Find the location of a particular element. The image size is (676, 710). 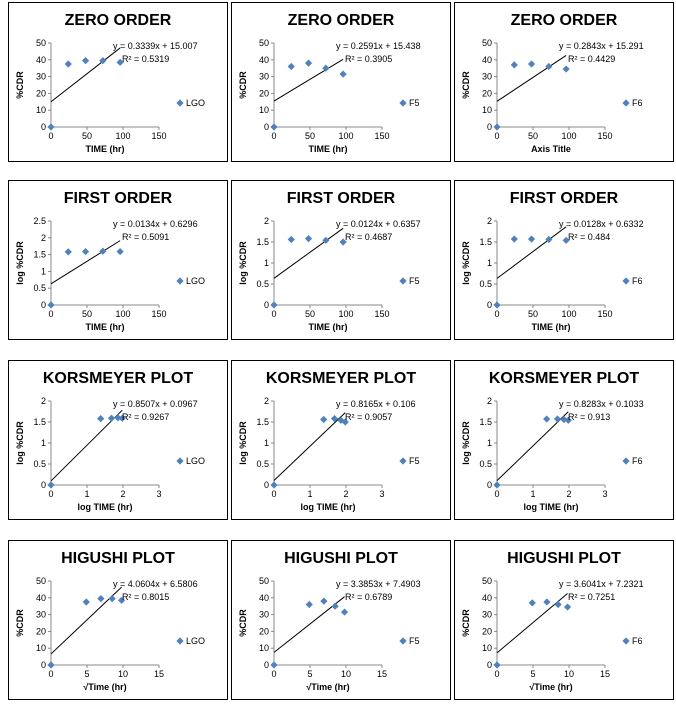

trend-equation: y = 4.0604x + 6.5806 is located at coordinates (155, 584).